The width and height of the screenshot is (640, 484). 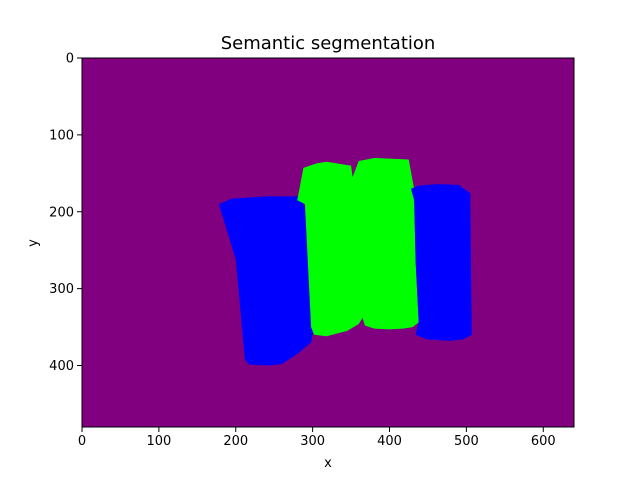 I want to click on x-axis-ticks: 0 100 200 300 400 500 600, so click(x=317, y=438).